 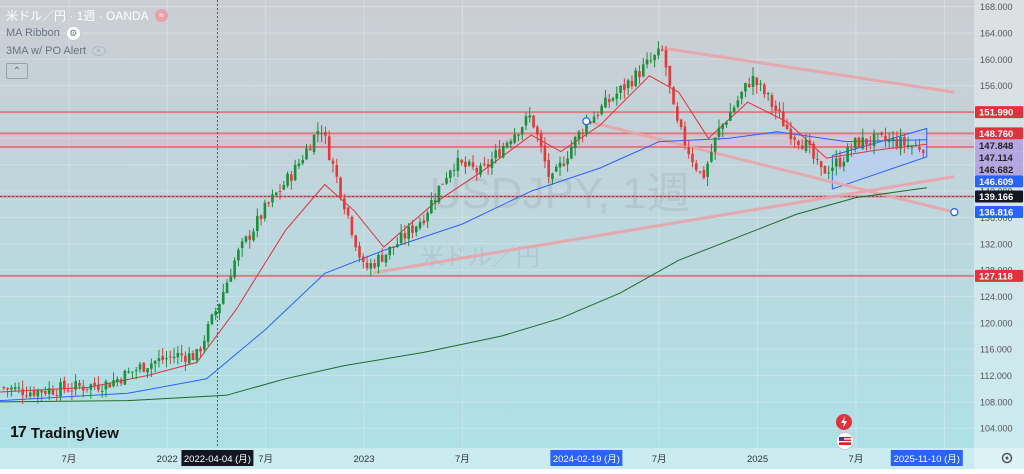 What do you see at coordinates (996, 323) in the screenshot?
I see `y-tick-label: 120.000` at bounding box center [996, 323].